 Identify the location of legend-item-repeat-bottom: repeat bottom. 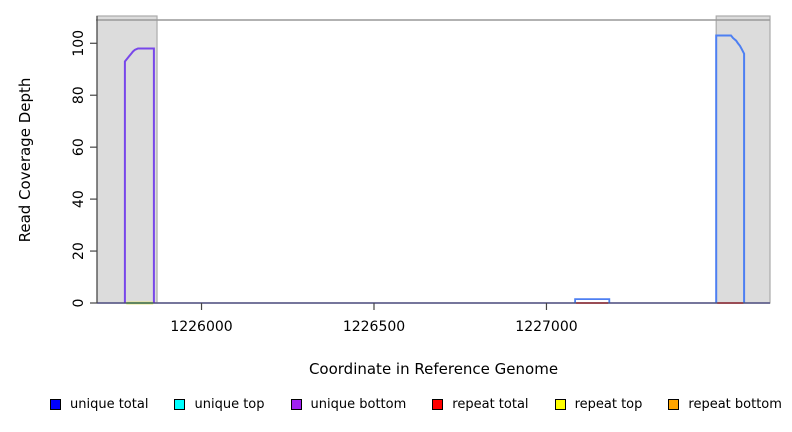
(725, 404).